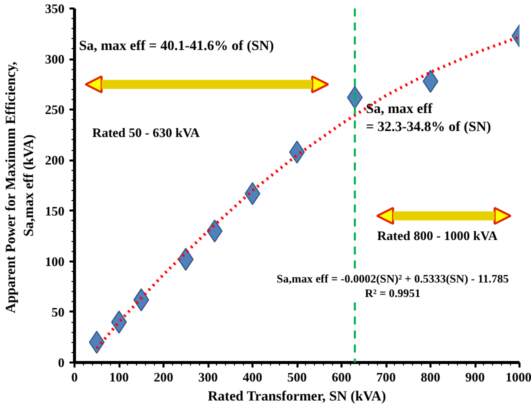 The width and height of the screenshot is (531, 407). What do you see at coordinates (74, 377) in the screenshot?
I see `x-tick-label: 0` at bounding box center [74, 377].